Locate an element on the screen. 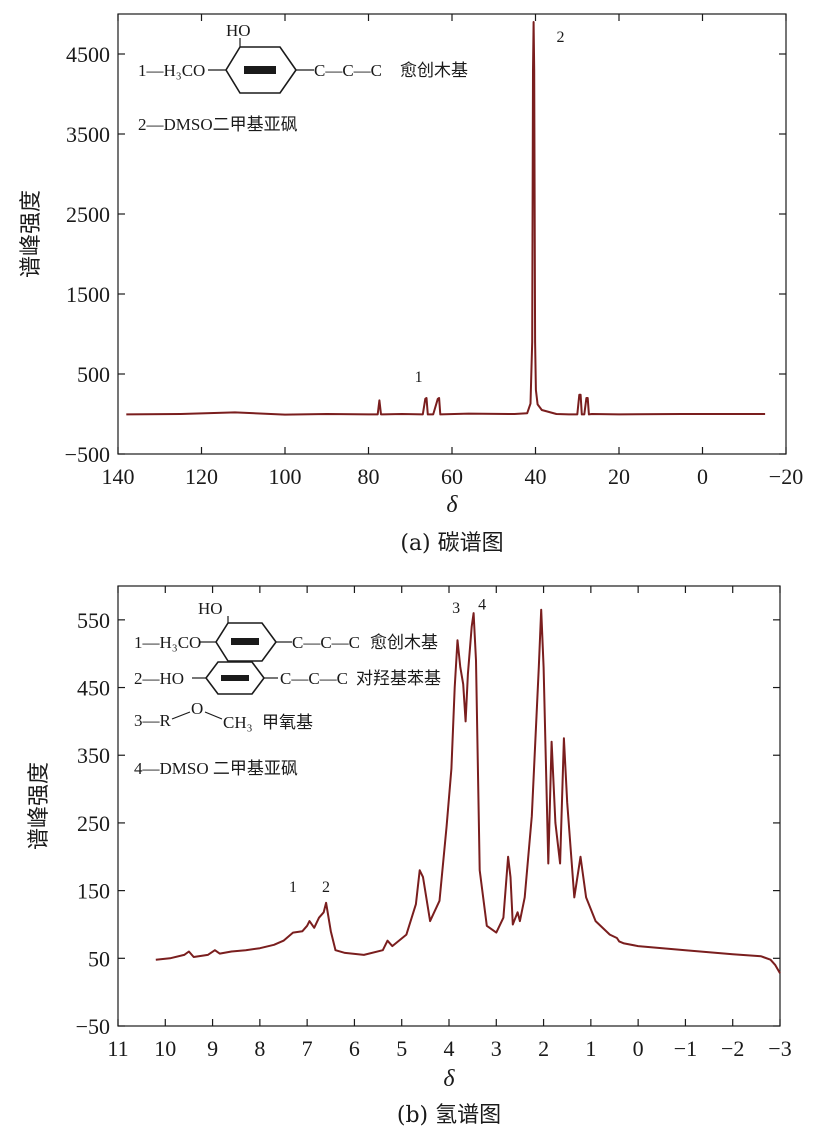  legend-entry-4-label: 4—DMSO 二甲基亚砜 is located at coordinates (216, 768).